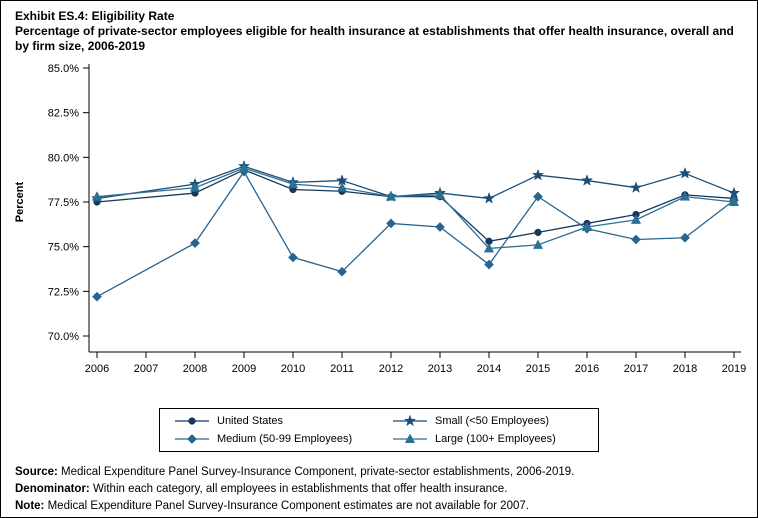  Describe the element at coordinates (95, 16) in the screenshot. I see `exhibit-title: Exhibit ES.4: Eligibility Rate` at that location.